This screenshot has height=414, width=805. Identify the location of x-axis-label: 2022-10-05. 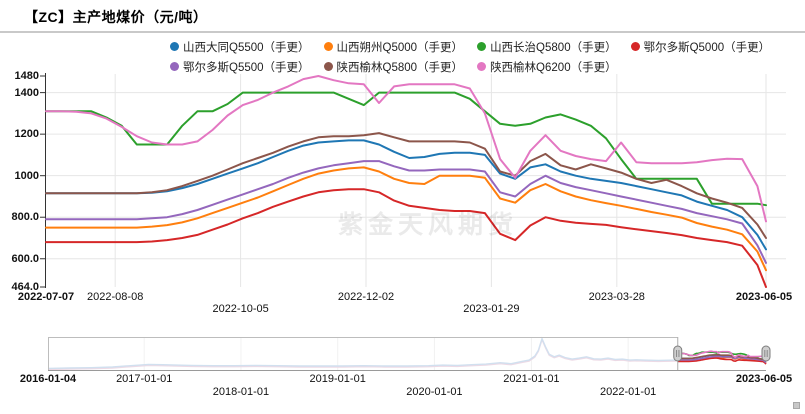
(240, 309).